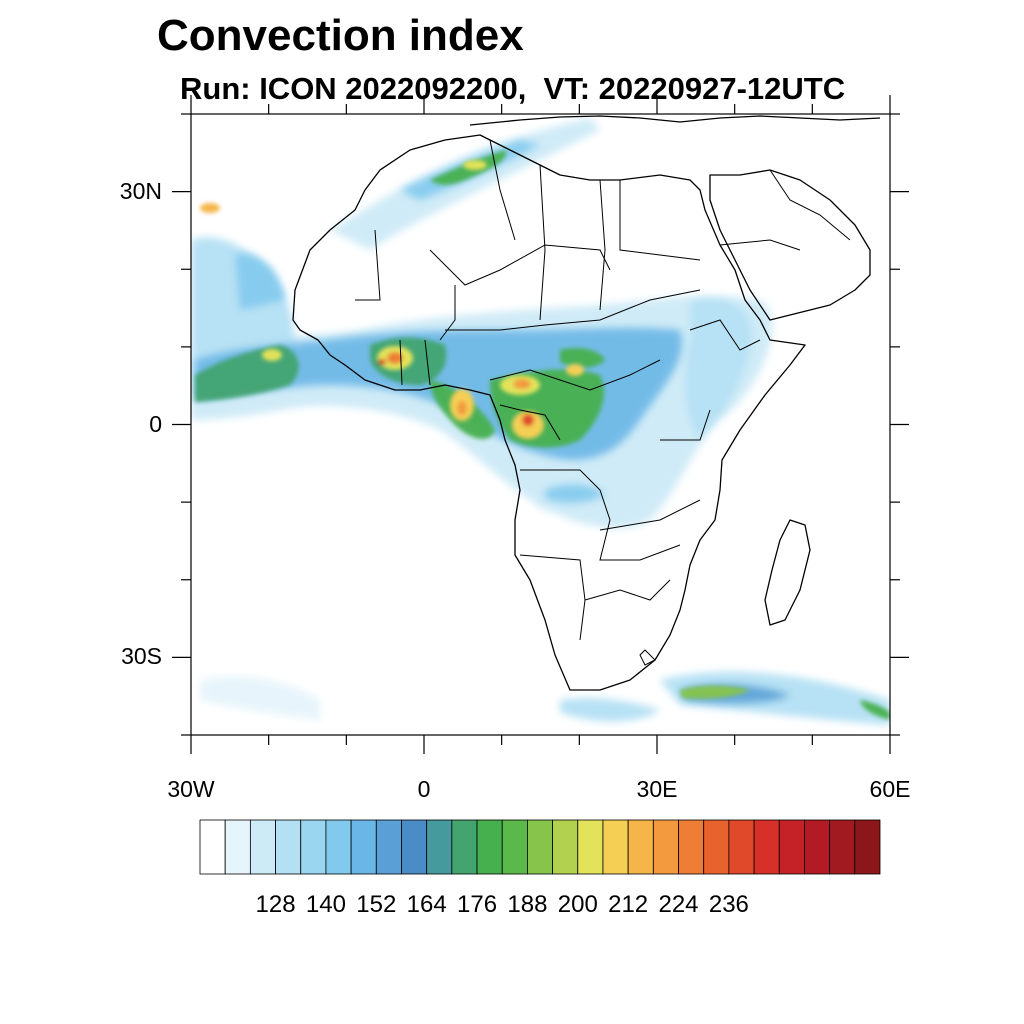 Image resolution: width=1024 pixels, height=1024 pixels. Describe the element at coordinates (522, 384) in the screenshot. I see `field-orange-central` at that location.